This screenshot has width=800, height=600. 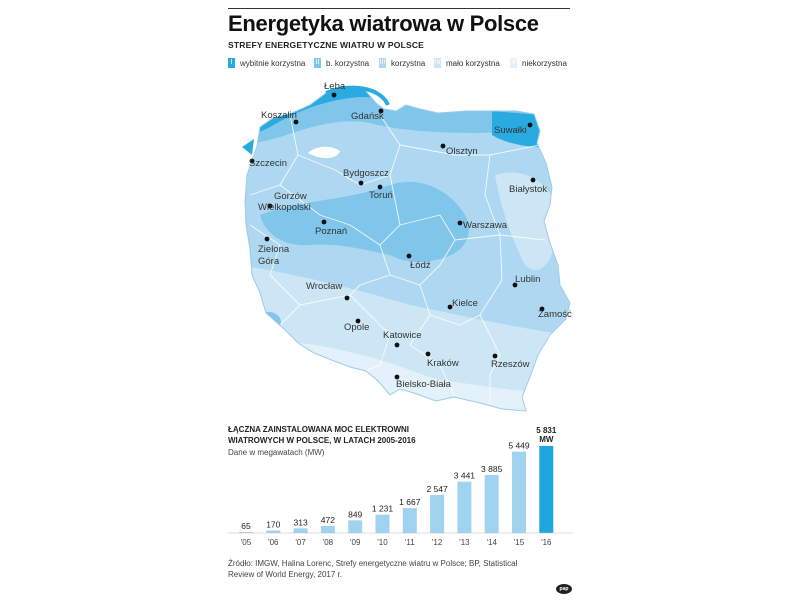 What do you see at coordinates (348, 63) in the screenshot?
I see `legend-label-zone-2: b. korzystna` at bounding box center [348, 63].